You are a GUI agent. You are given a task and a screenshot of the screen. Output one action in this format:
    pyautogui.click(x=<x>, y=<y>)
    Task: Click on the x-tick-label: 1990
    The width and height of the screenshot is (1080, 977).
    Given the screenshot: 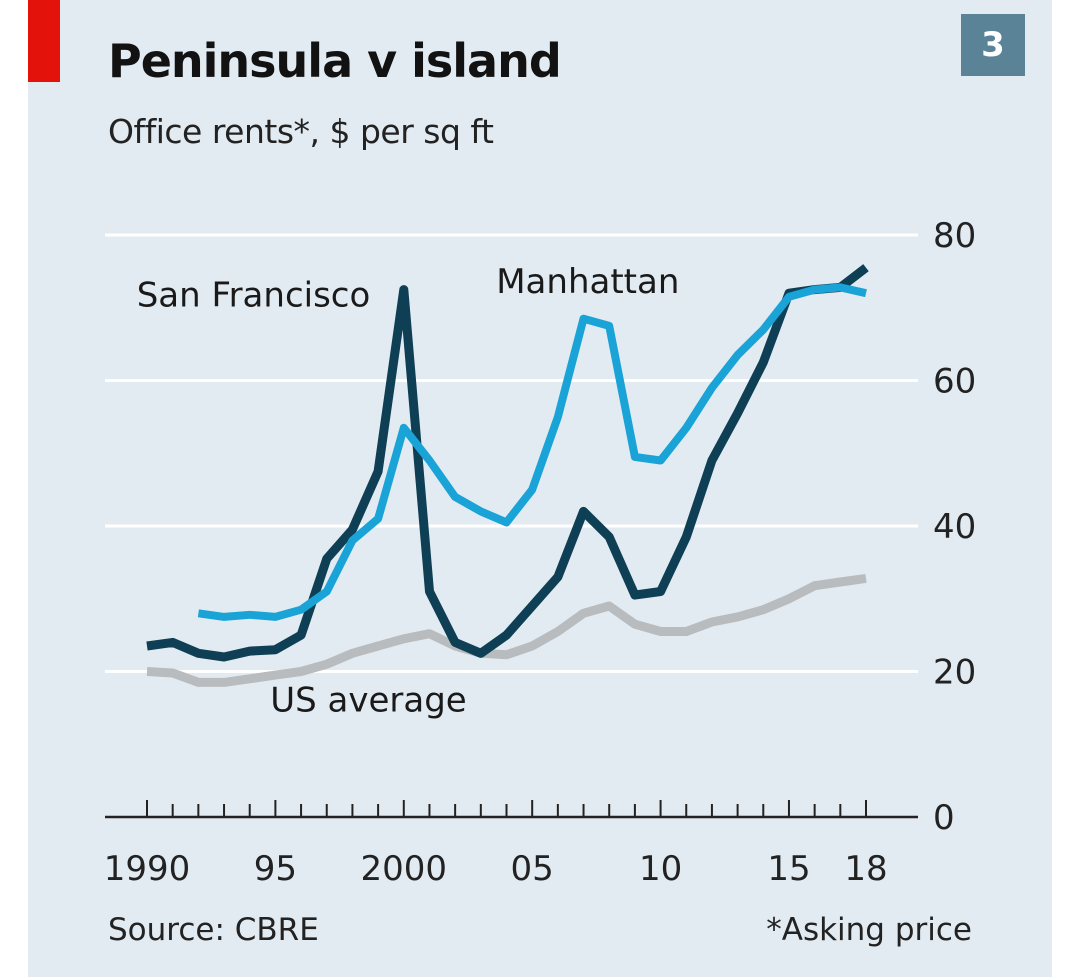 What is the action you would take?
    pyautogui.click(x=147, y=869)
    